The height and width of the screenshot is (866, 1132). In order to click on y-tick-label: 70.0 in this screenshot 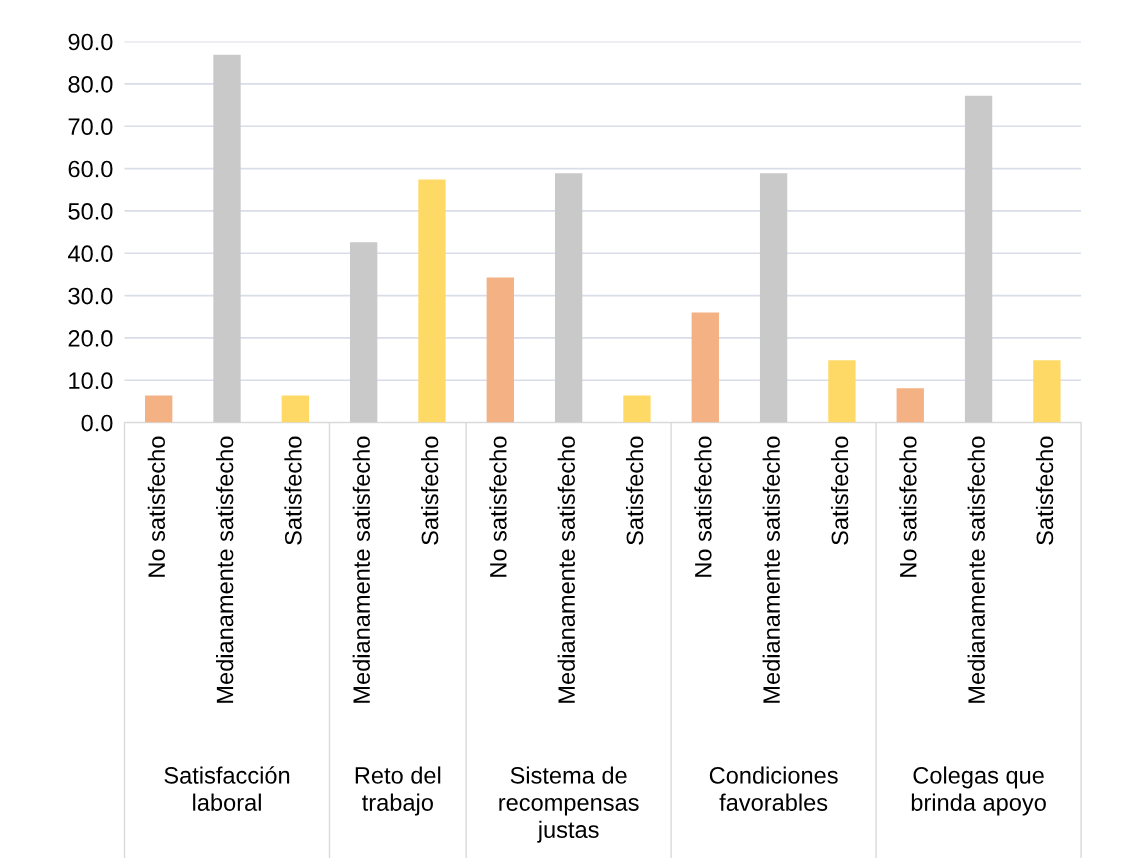, I will do `click(90, 127)`.